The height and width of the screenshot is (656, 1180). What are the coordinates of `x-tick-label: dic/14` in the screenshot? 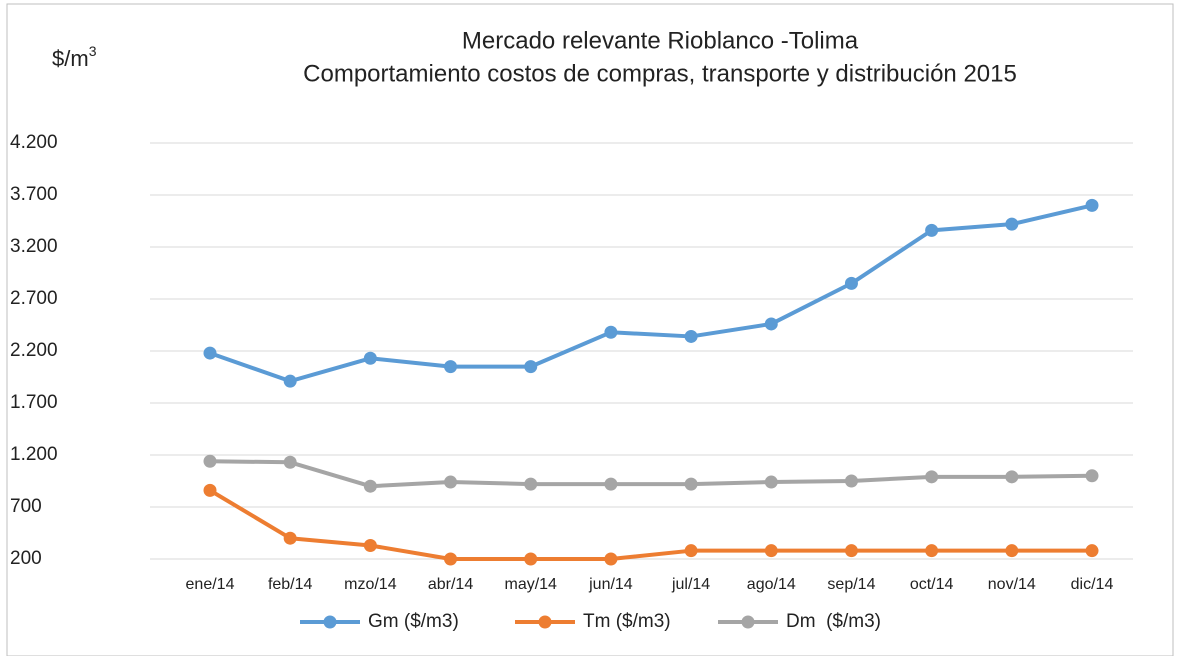 It's located at (1092, 584).